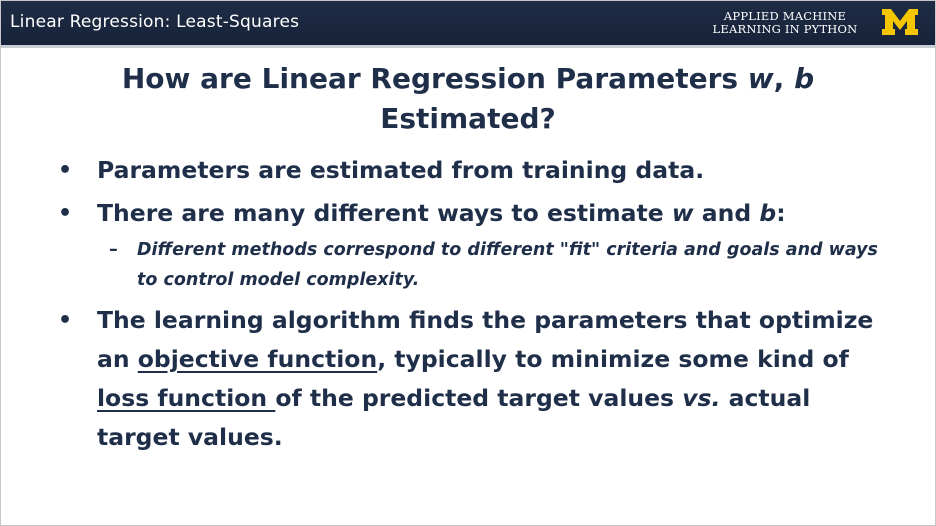 This screenshot has width=936, height=526. Describe the element at coordinates (900, 22) in the screenshot. I see `university-logo-icon` at that location.